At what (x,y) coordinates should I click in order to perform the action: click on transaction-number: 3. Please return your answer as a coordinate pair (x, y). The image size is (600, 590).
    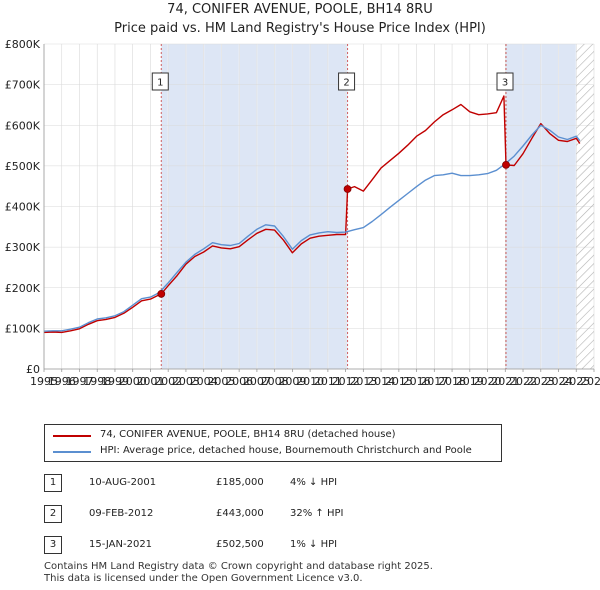
    Looking at the image, I should click on (53, 545).